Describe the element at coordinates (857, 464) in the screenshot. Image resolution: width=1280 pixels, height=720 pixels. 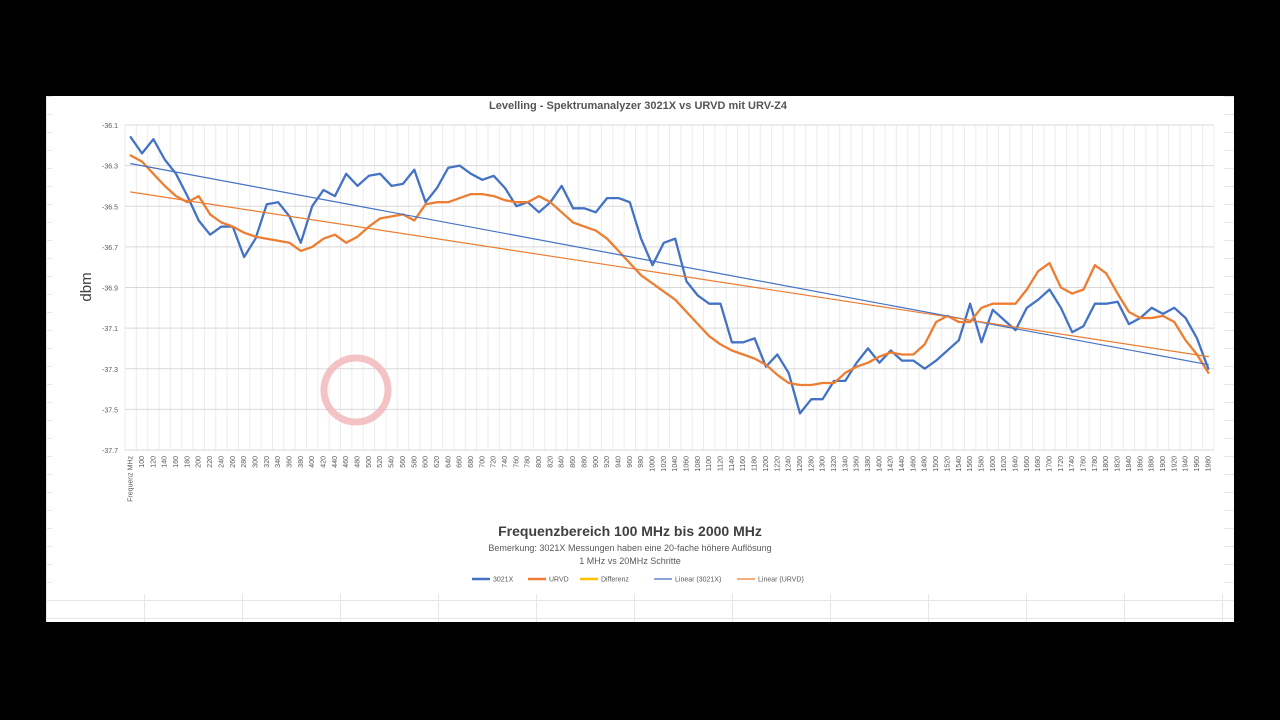
I see `x-tick-label: 1360` at that location.